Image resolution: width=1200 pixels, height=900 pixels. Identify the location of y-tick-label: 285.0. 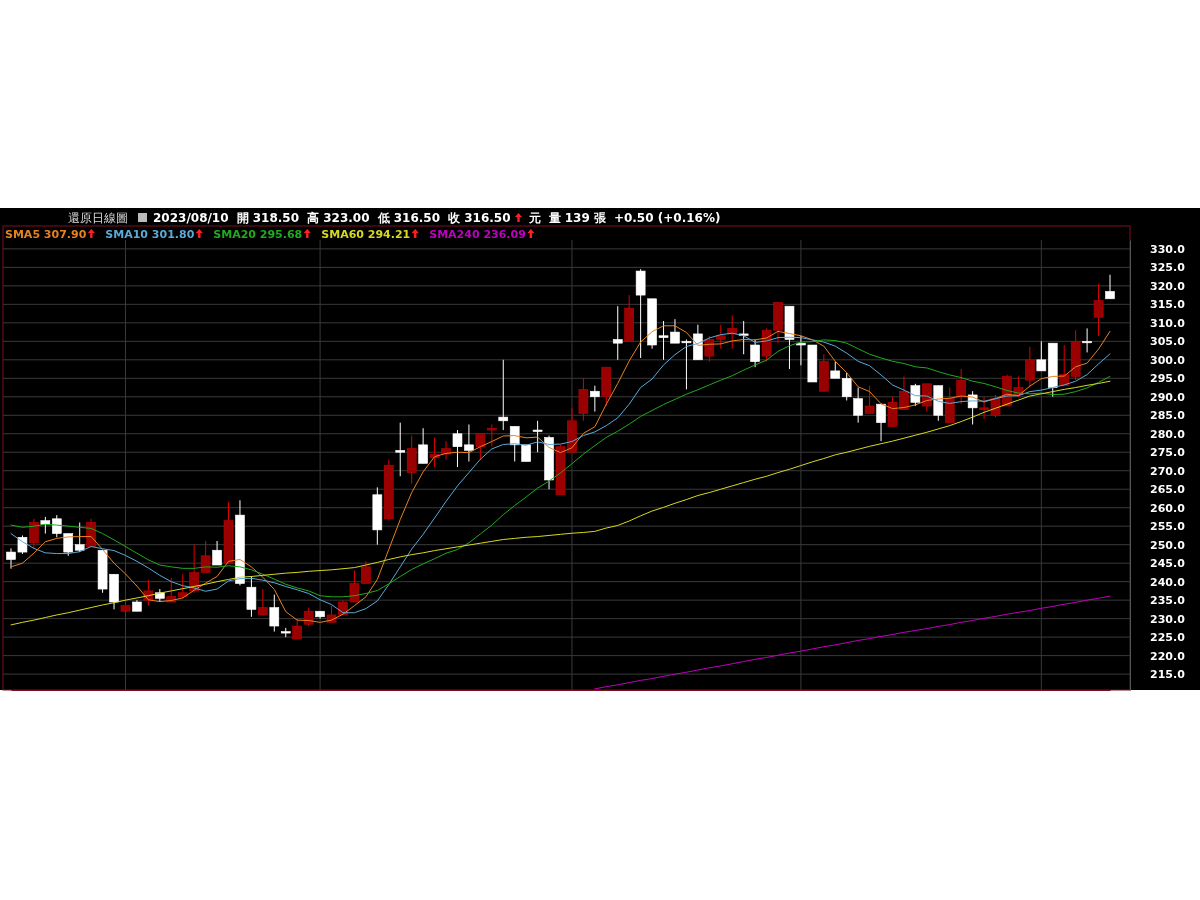
(1168, 416).